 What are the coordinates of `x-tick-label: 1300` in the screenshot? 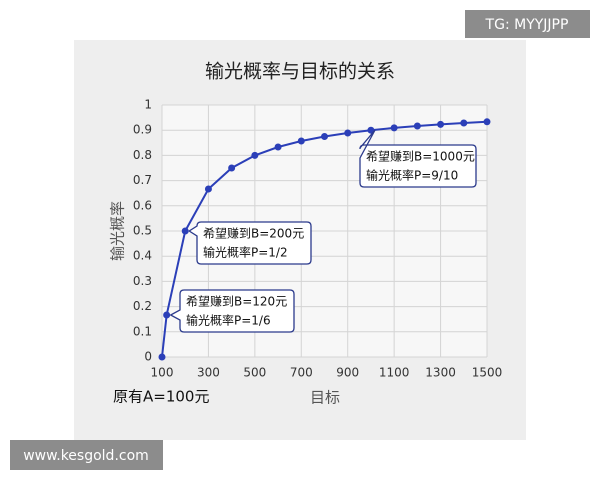 It's located at (440, 373).